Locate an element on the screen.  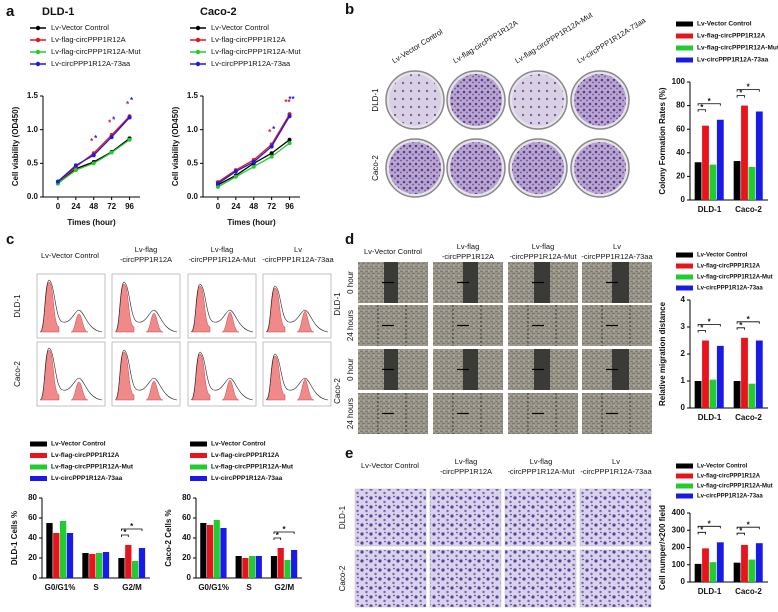
column-header: Lv-circPPP1R12A-73aa is located at coordinates (611, 40).